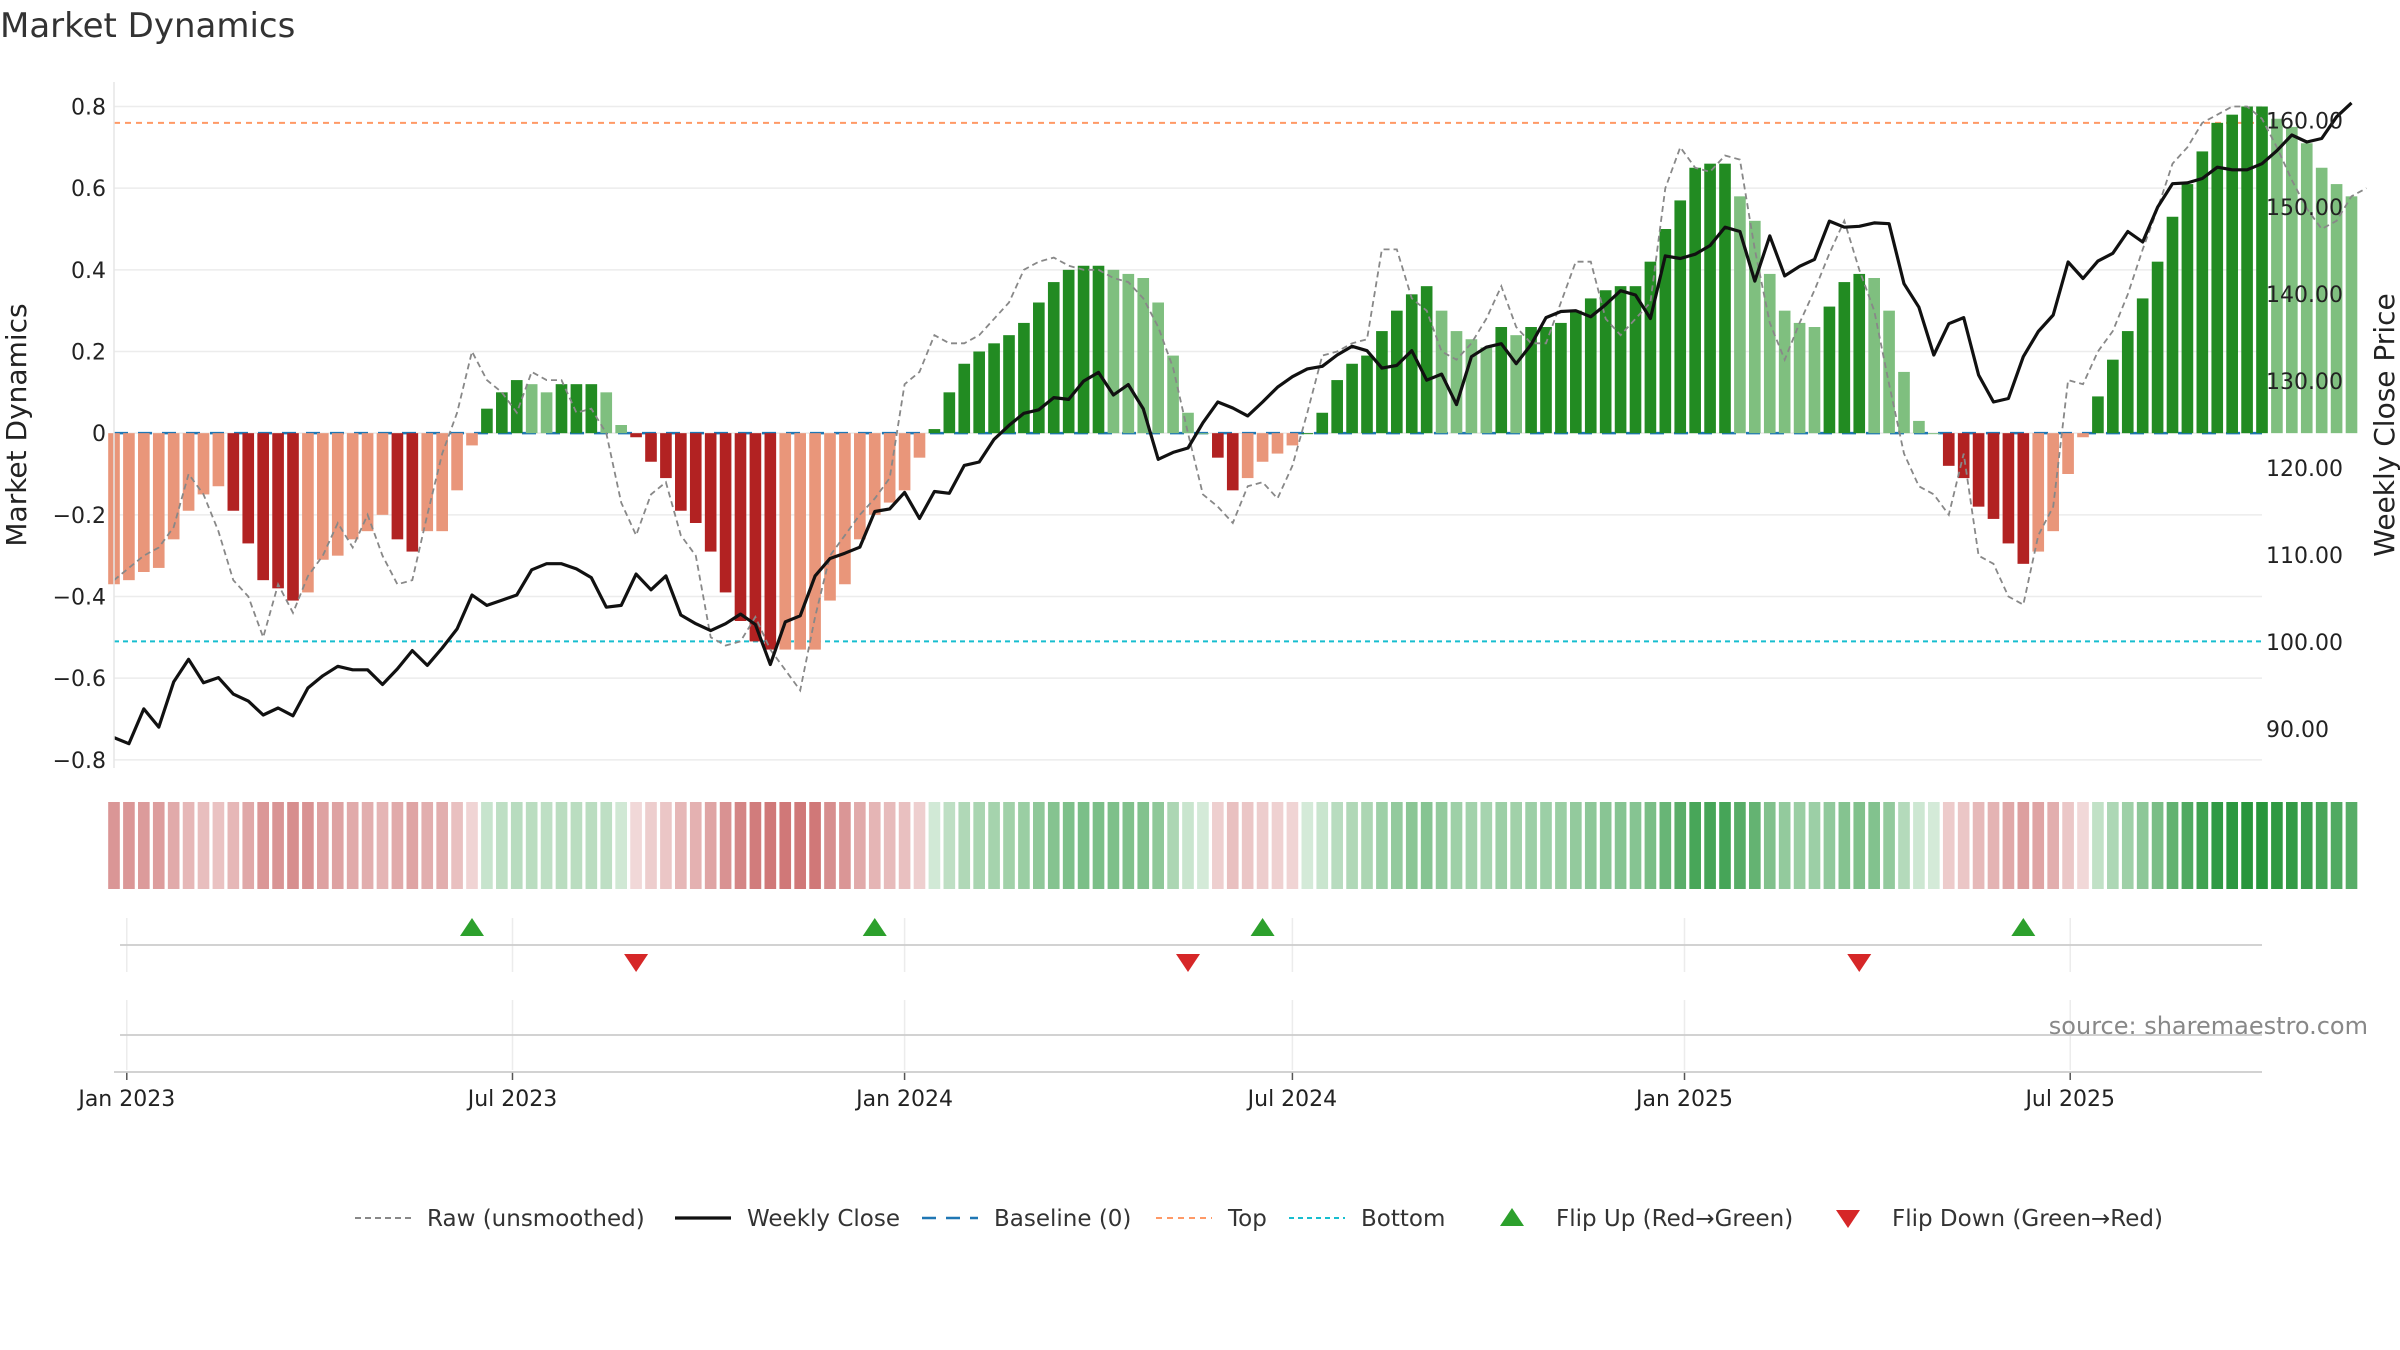 The width and height of the screenshot is (2400, 1350). What do you see at coordinates (1646, 1219) in the screenshot?
I see `legend-item: Flip Up (Red→Green)` at bounding box center [1646, 1219].